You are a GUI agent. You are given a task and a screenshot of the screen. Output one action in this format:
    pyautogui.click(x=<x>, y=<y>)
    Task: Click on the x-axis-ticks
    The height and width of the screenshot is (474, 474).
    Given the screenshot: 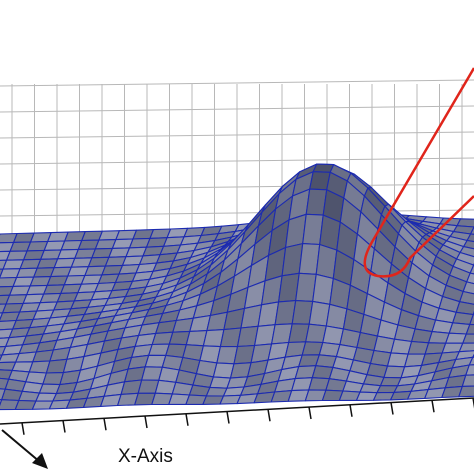 What is the action you would take?
    pyautogui.click(x=247, y=416)
    